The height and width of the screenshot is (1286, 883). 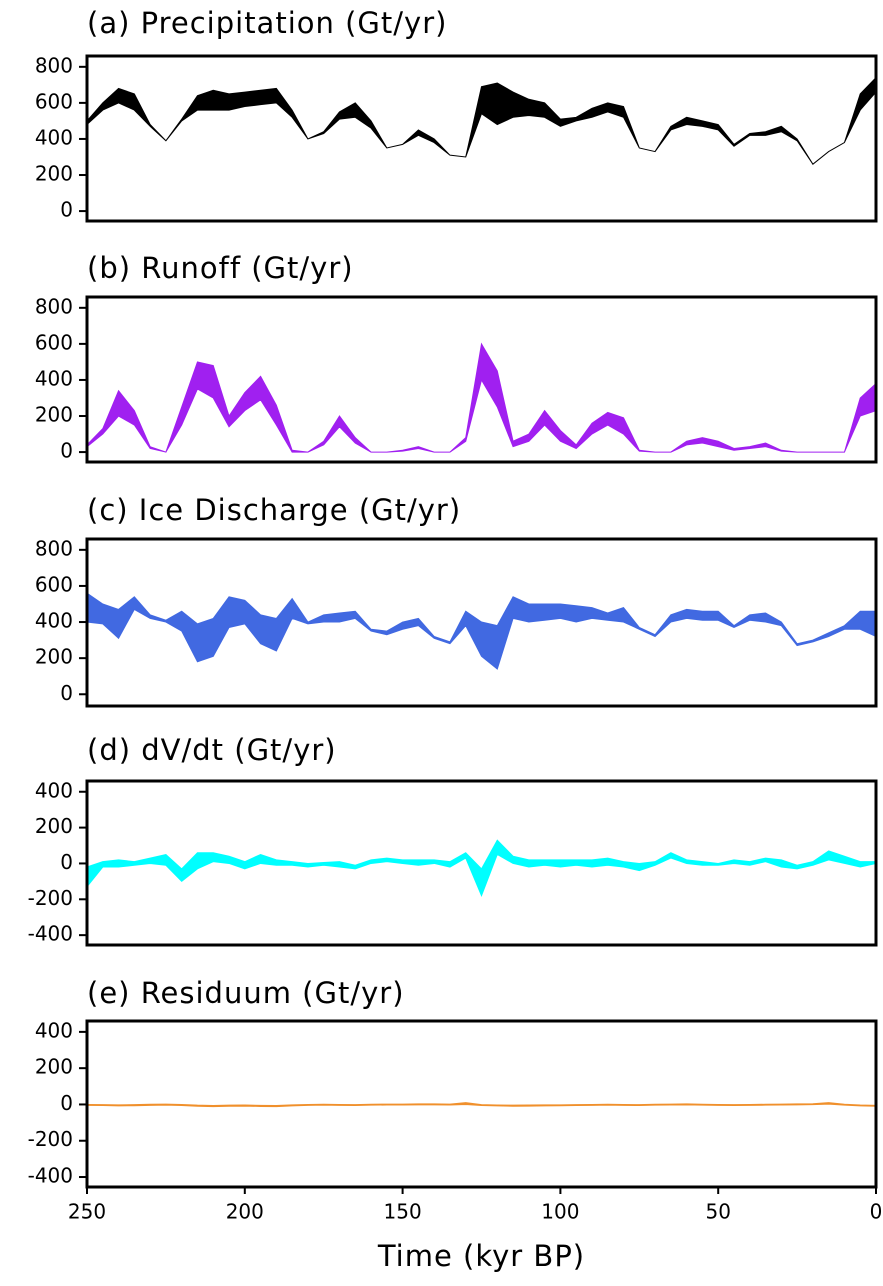 I want to click on x-tick-label: 0, so click(x=876, y=1212).